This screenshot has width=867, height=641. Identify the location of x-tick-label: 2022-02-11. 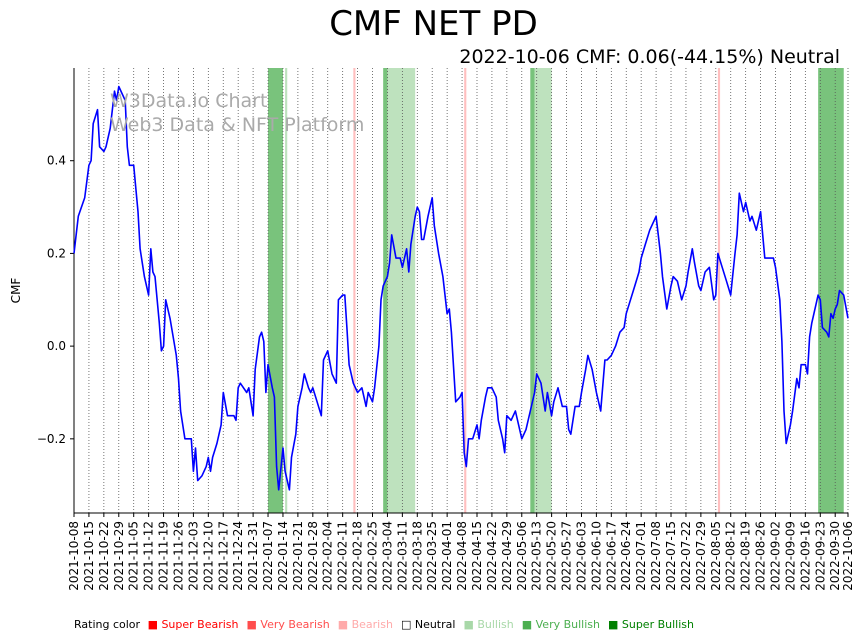
(343, 556).